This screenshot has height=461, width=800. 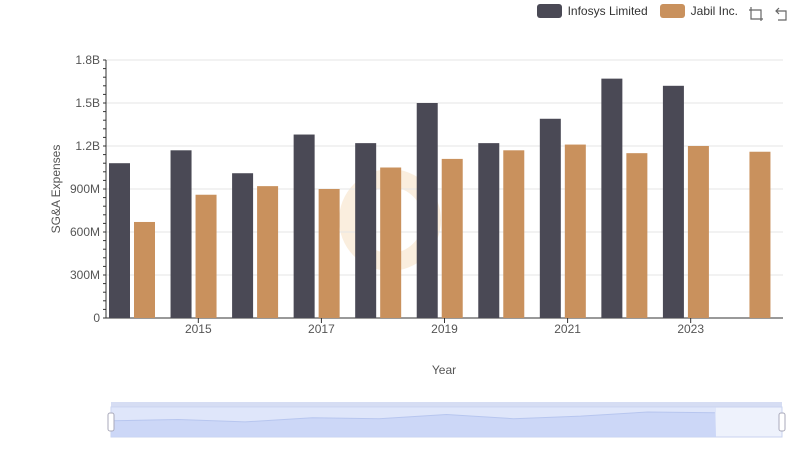 I want to click on bar-jabil-2014, so click(x=144, y=269).